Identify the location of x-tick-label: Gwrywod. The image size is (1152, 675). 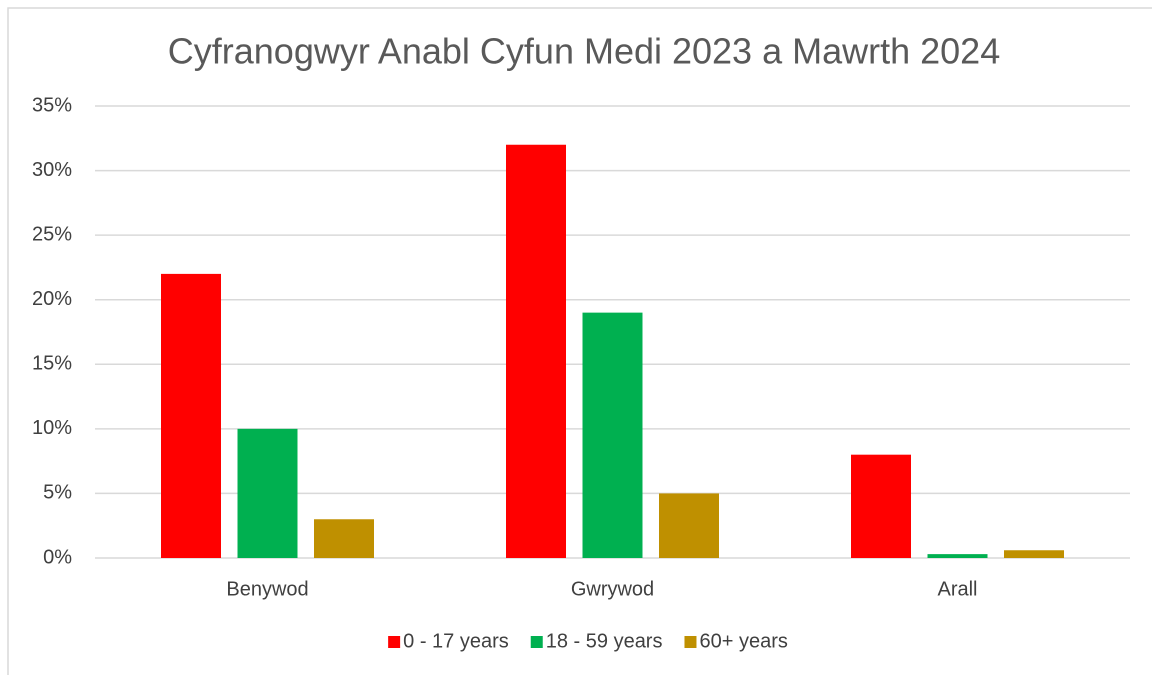
(612, 589).